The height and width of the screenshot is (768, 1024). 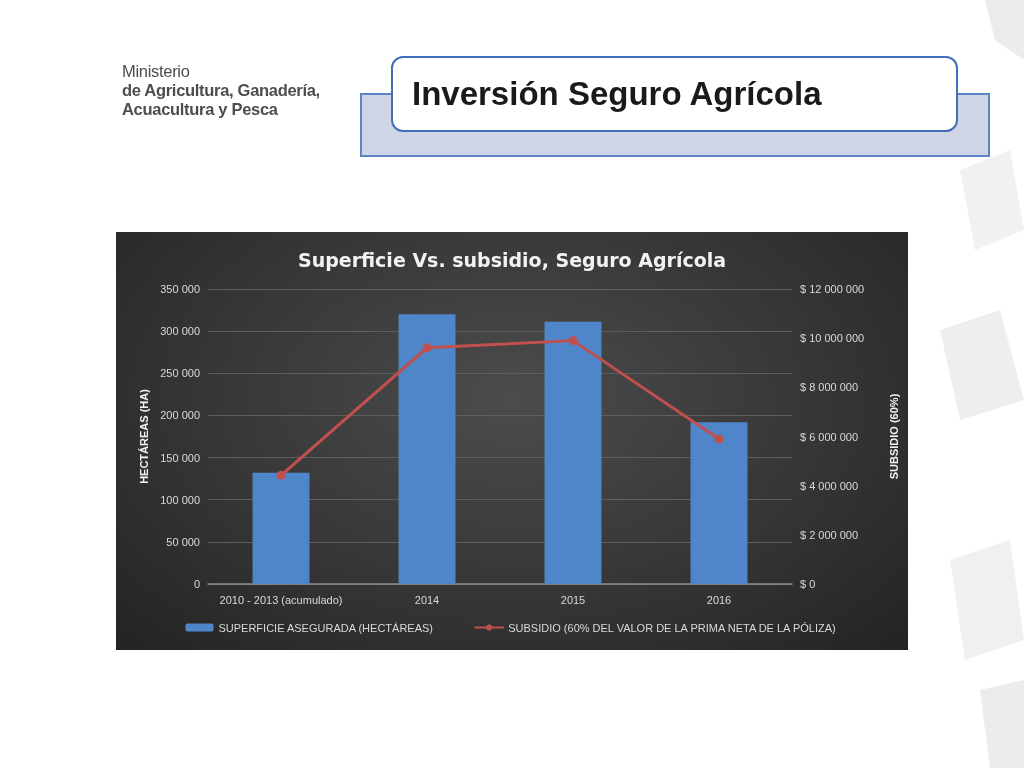 What do you see at coordinates (719, 599) in the screenshot?
I see `x-tick-label: 2016` at bounding box center [719, 599].